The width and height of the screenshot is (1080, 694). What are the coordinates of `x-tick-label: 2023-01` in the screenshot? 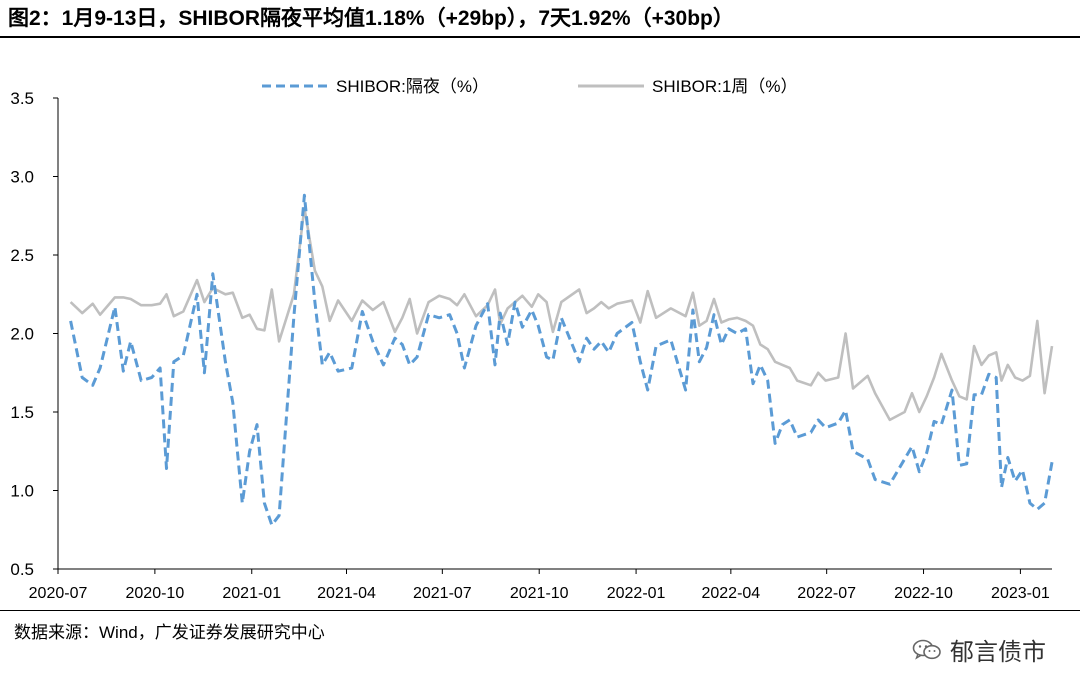 It's located at (1020, 593).